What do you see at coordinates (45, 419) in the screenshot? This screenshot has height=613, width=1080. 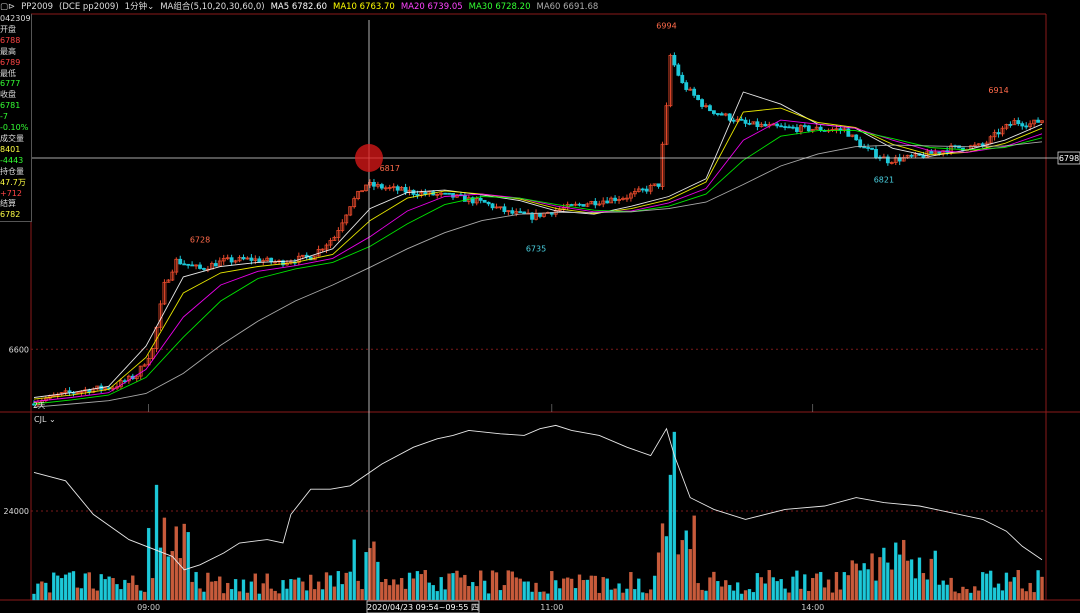 I see `volume-panel-label: CJL ⌄` at bounding box center [45, 419].